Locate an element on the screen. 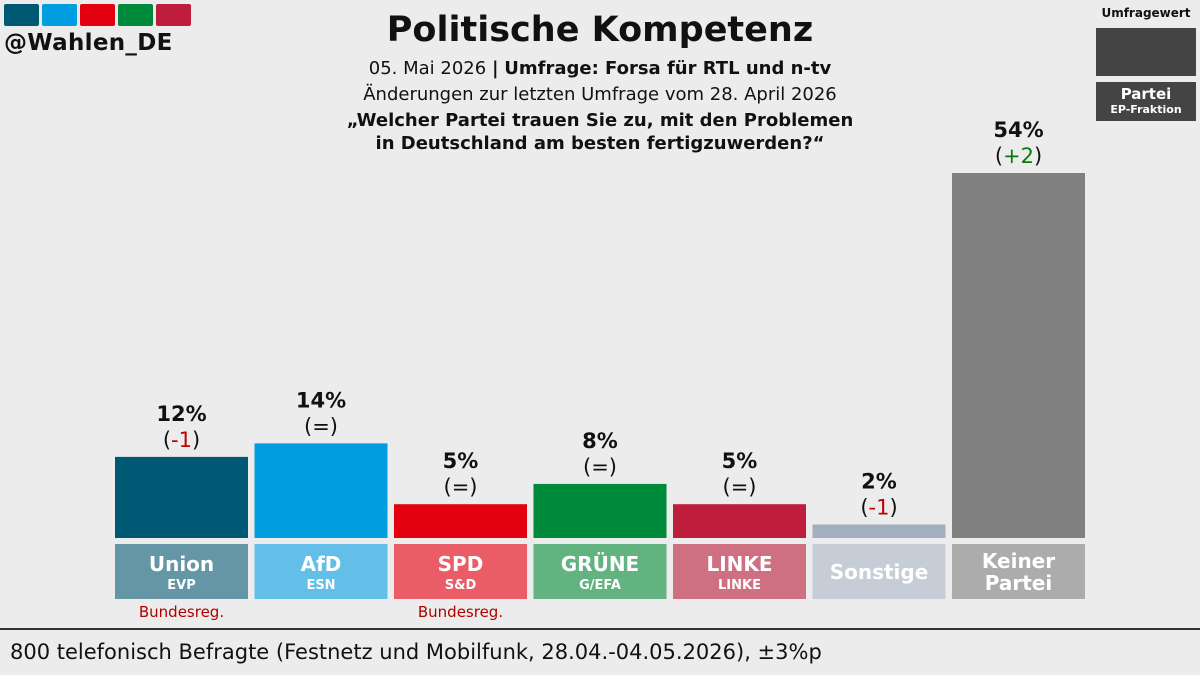 The image size is (1200, 675). legend-value-swatch is located at coordinates (1146, 52).